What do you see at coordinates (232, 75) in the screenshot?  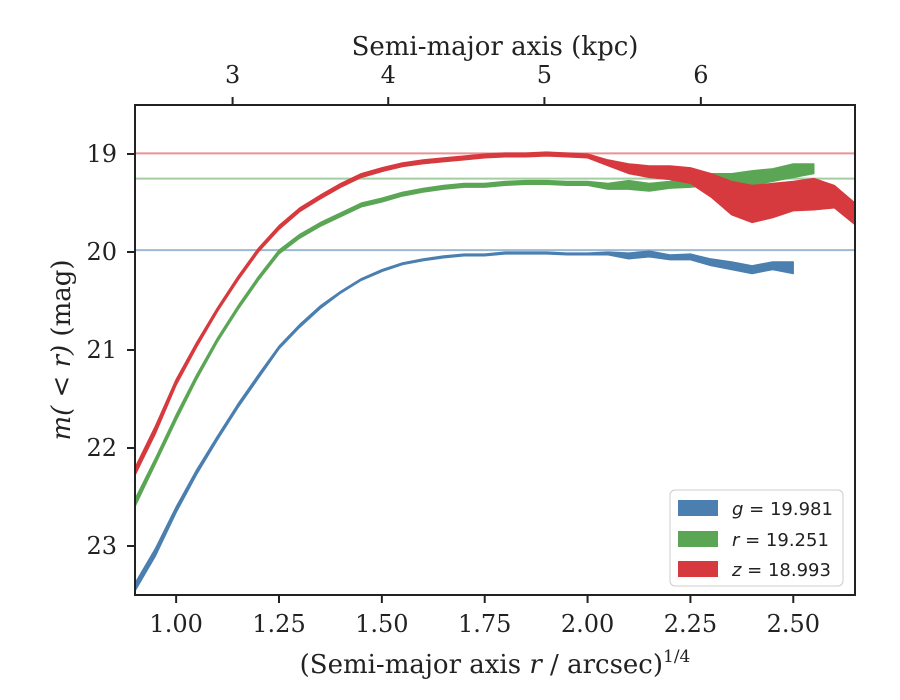 I see `top-tick-label: 3` at bounding box center [232, 75].